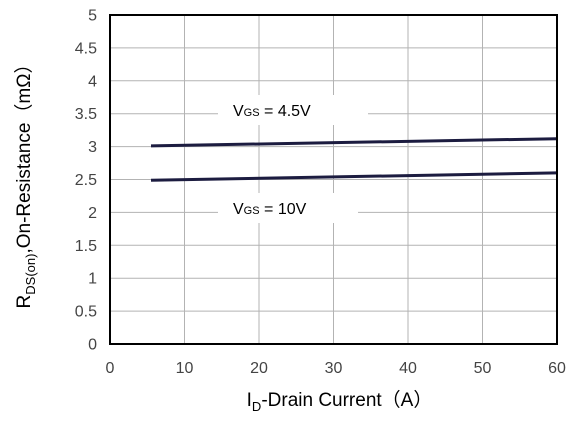 This screenshot has width=569, height=421. I want to click on y-axis-title: RDS(on),On-Resistance（mΩ）, so click(25, 182).